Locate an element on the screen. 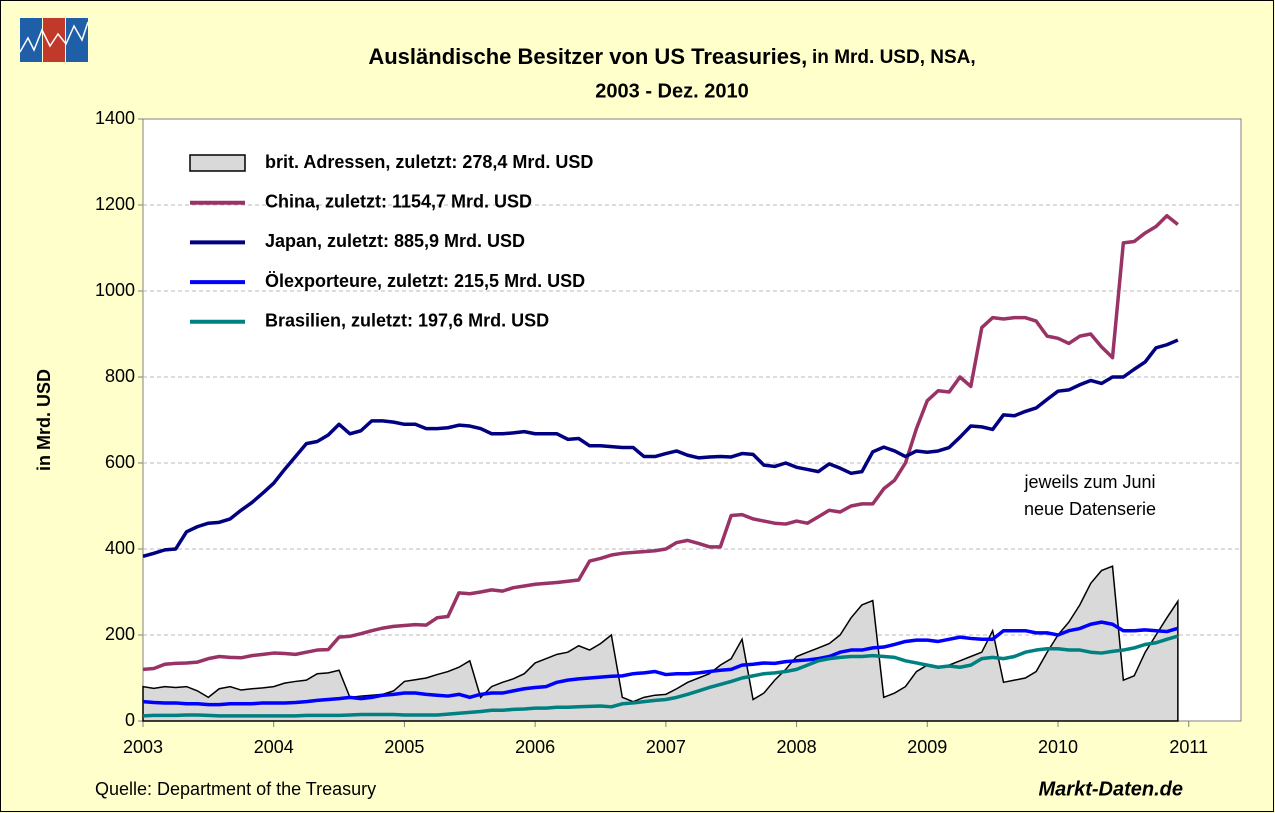 This screenshot has height=813, width=1275. title-sub: in Mrd. USD, NSA, is located at coordinates (894, 57).